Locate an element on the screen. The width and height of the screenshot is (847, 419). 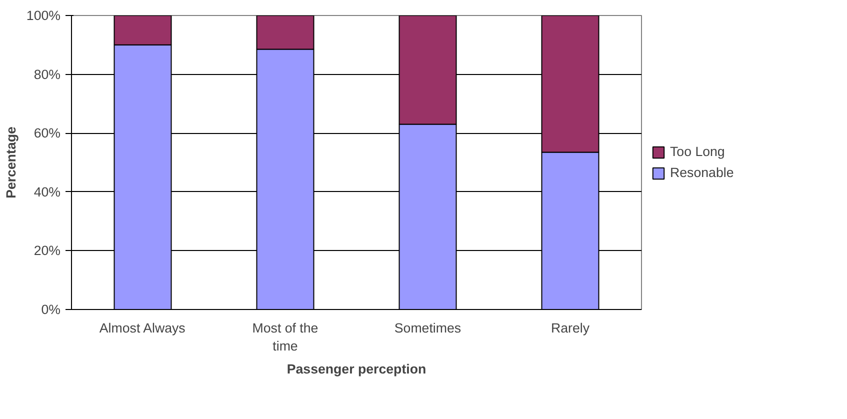
x-tick-label: Rarely is located at coordinates (570, 328).